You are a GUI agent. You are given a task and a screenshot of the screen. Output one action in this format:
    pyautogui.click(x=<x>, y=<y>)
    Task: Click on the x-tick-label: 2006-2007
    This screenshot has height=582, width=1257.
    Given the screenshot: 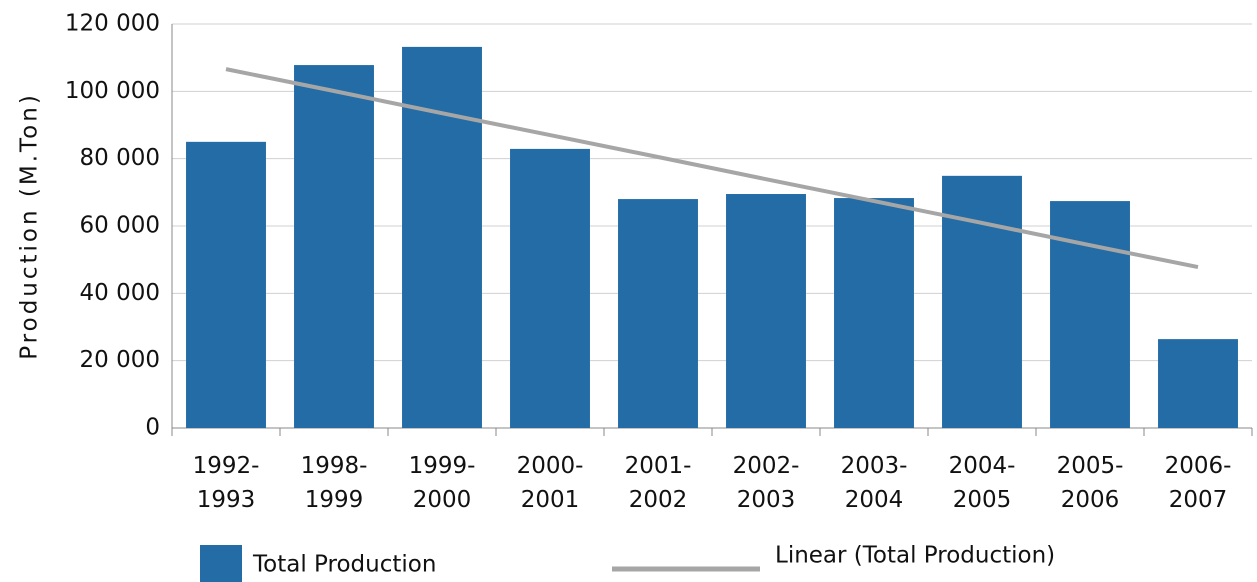 What is the action you would take?
    pyautogui.click(x=1198, y=483)
    